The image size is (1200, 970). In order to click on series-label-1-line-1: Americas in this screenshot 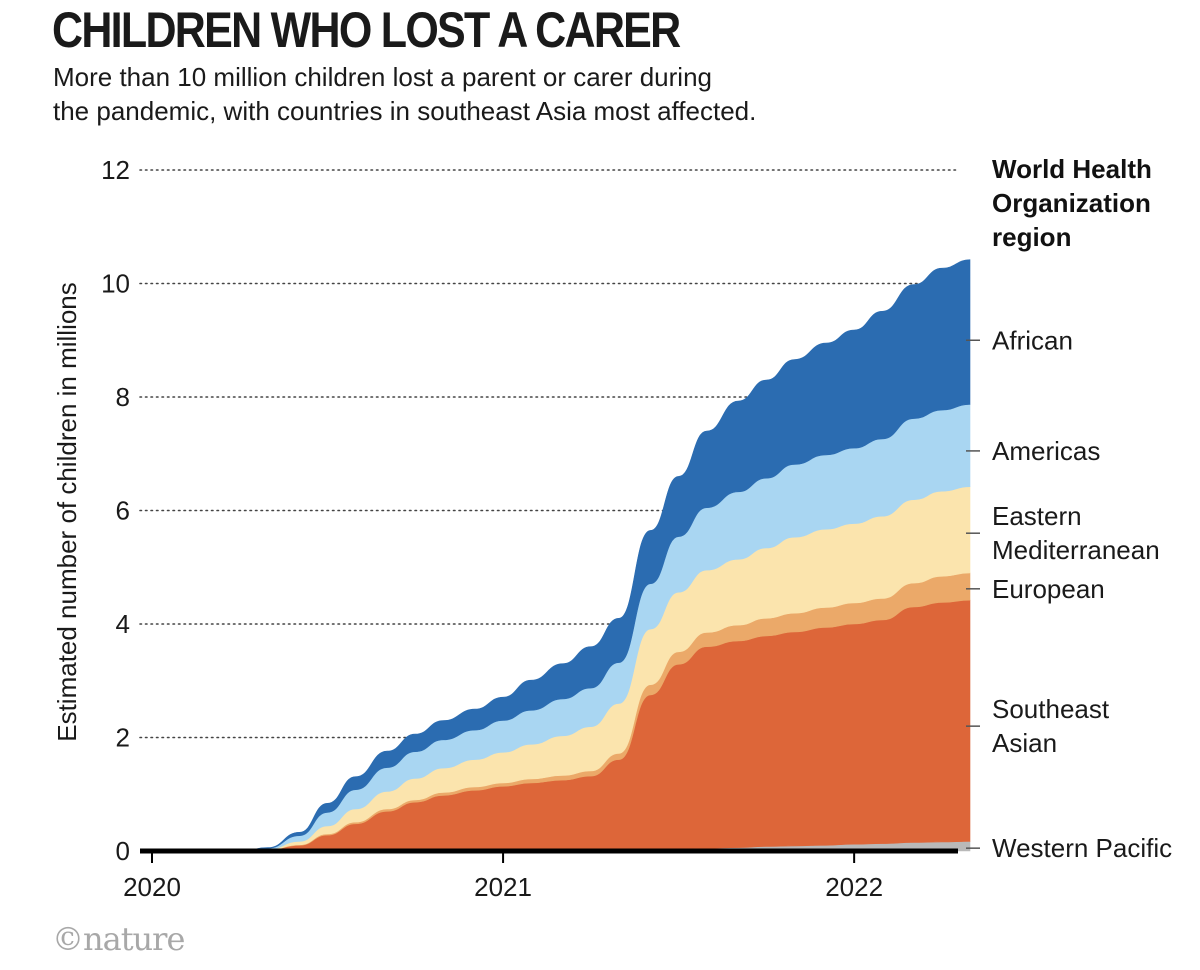, I will do `click(1046, 451)`.